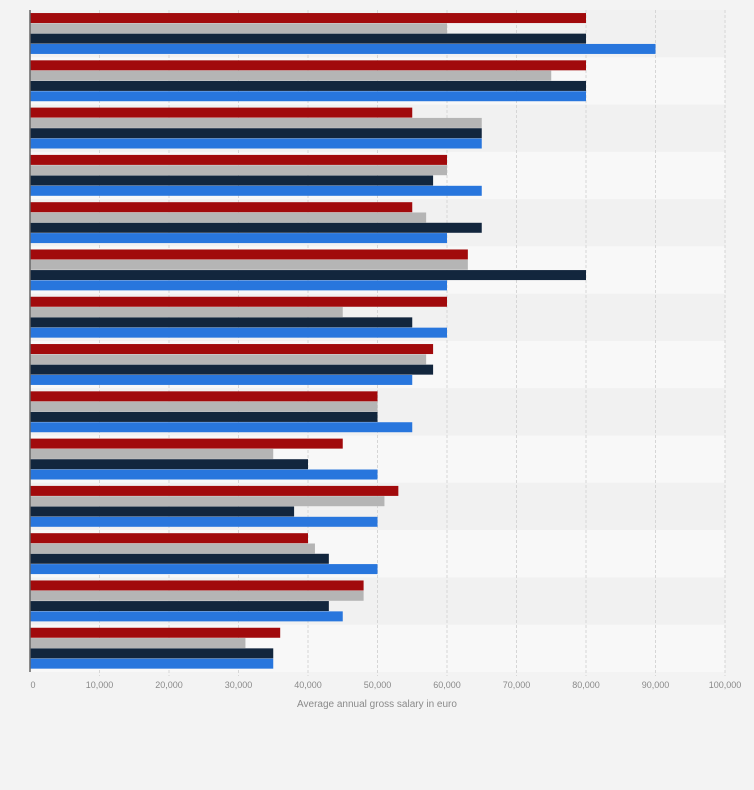 The image size is (754, 790). I want to click on x-tick-label: 60,000, so click(447, 685).